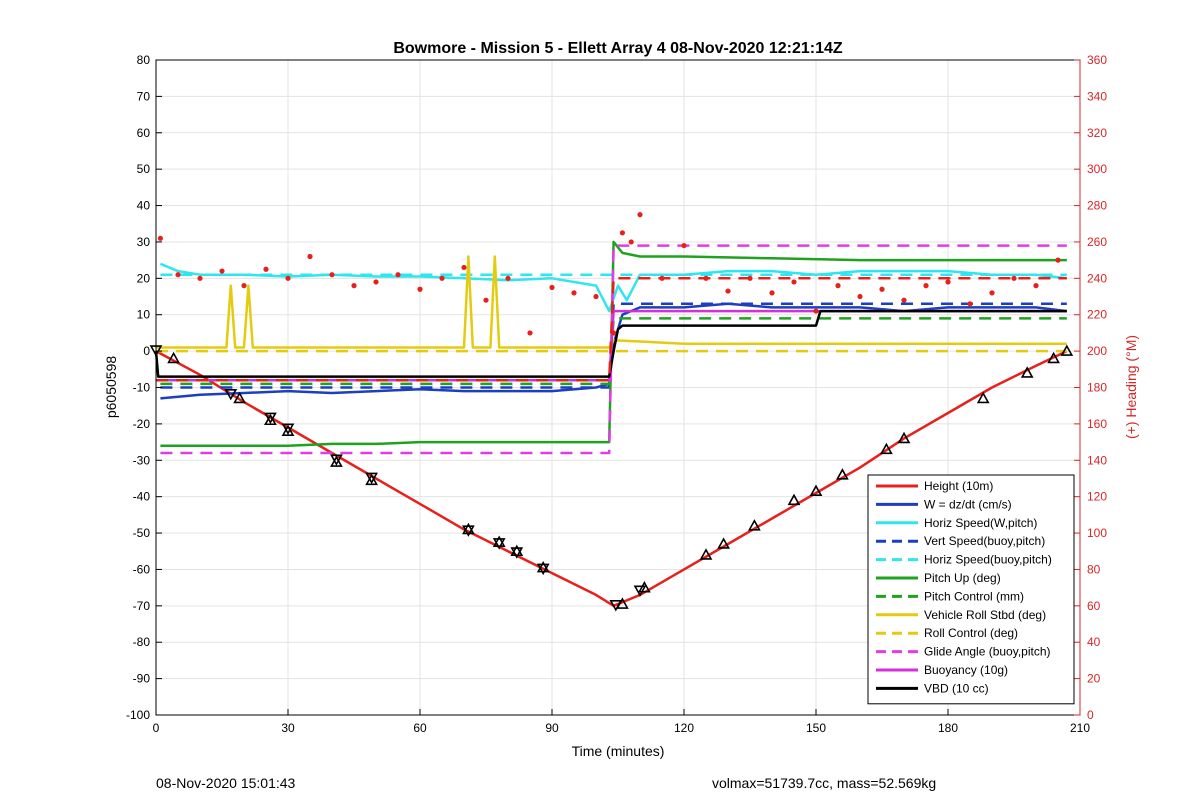 Image resolution: width=1200 pixels, height=804 pixels. Describe the element at coordinates (142, 642) in the screenshot. I see `y-tick-label: -80` at that location.